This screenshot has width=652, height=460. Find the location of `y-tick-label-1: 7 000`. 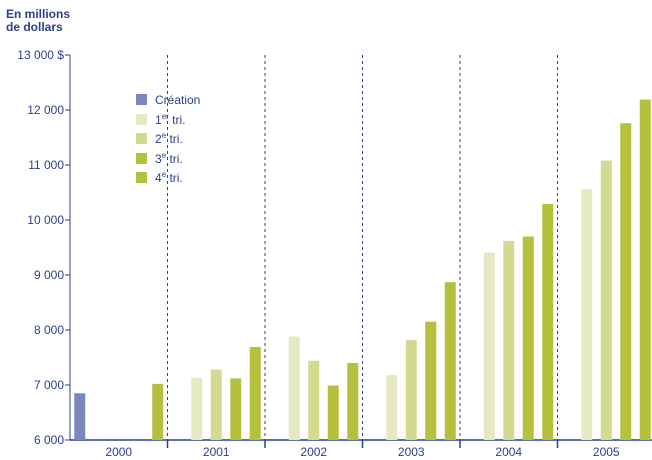

y-tick-label-1: 7 000 is located at coordinates (49, 385).